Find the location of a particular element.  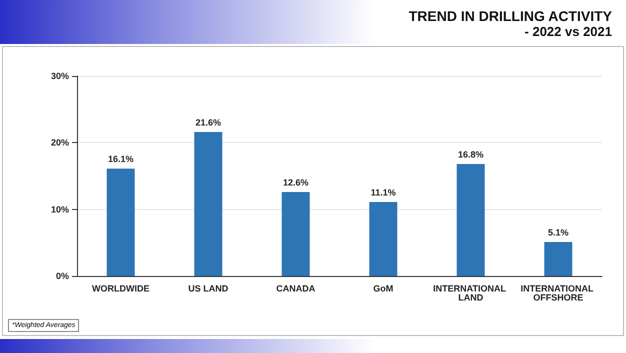

data-label: 21.6% is located at coordinates (208, 123).